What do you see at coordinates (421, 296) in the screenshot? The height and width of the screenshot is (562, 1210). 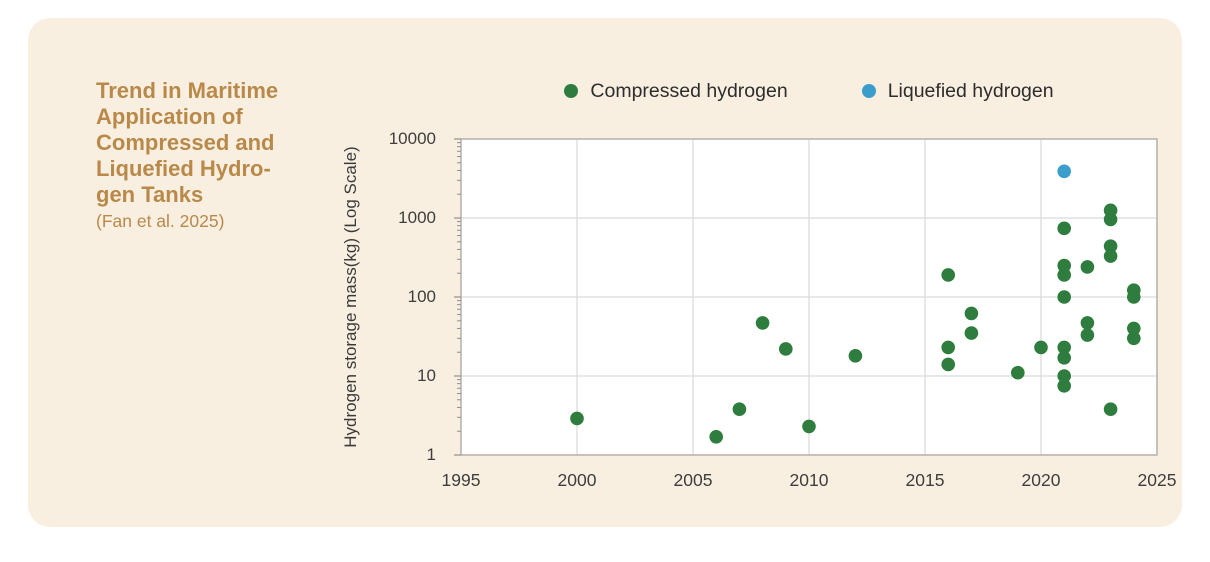 I see `y-tick-label: 100` at bounding box center [421, 296].